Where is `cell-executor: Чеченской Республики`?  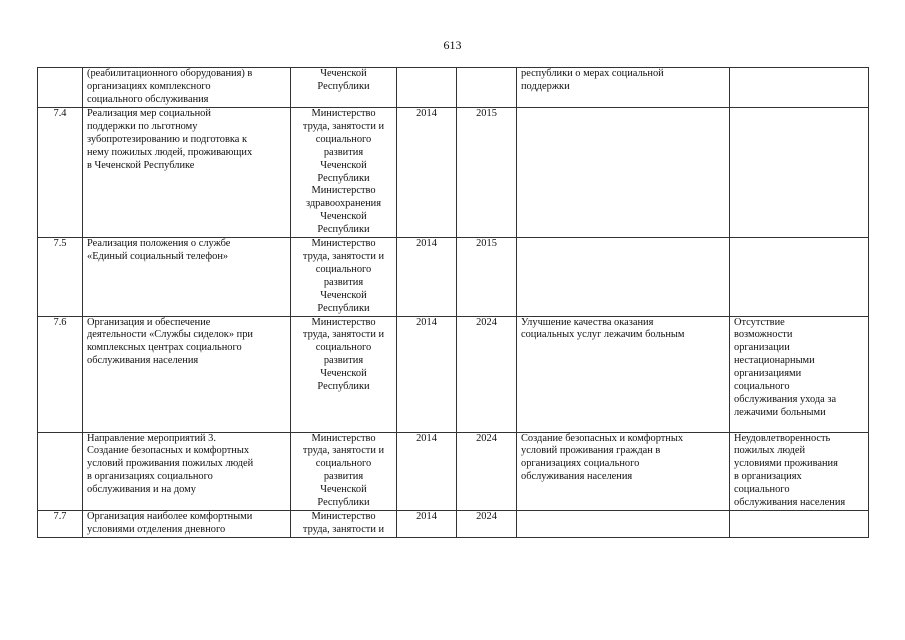
cell-executor: Чеченской Республики is located at coordinates (343, 87).